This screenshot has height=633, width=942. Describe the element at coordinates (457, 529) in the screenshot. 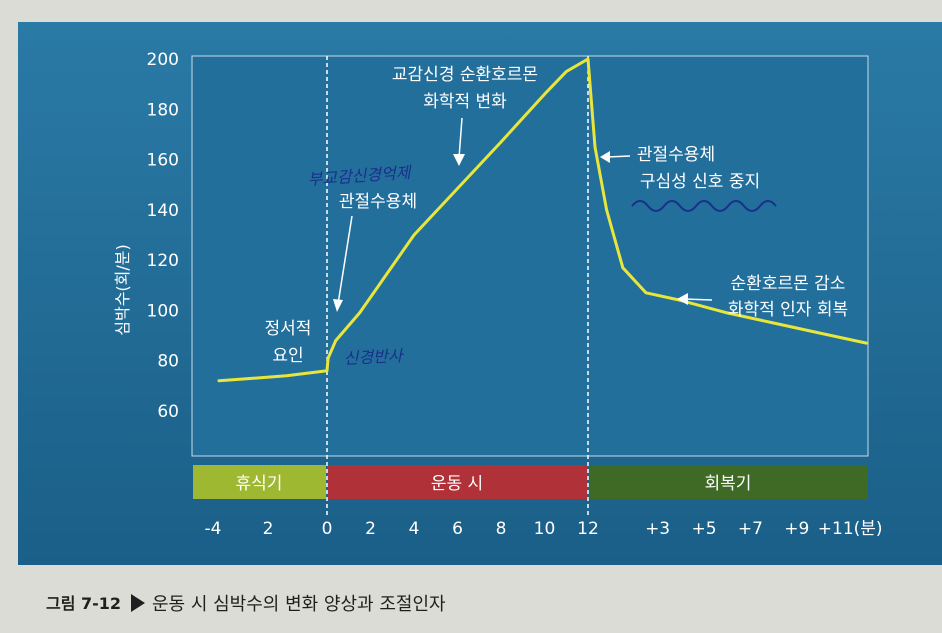

I see `x-tick-label: 6` at that location.